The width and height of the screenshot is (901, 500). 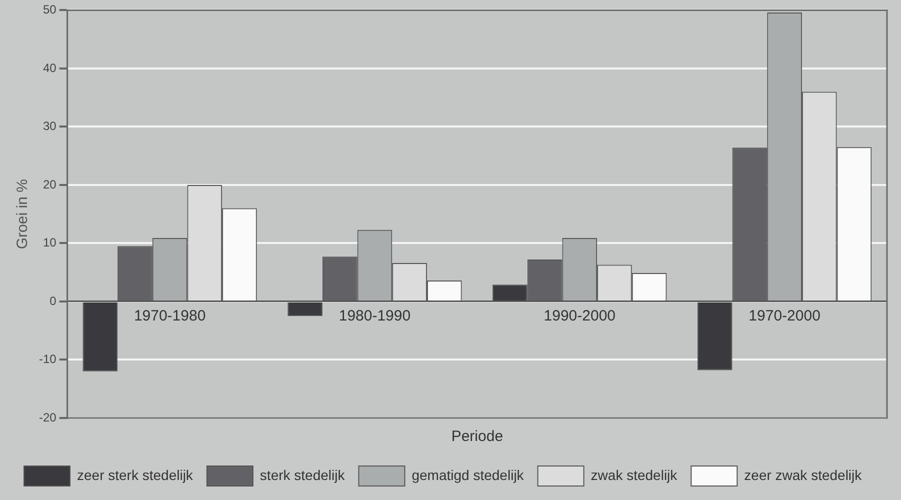 What do you see at coordinates (468, 474) in the screenshot?
I see `legend-label: gematigd stedelijk` at bounding box center [468, 474].